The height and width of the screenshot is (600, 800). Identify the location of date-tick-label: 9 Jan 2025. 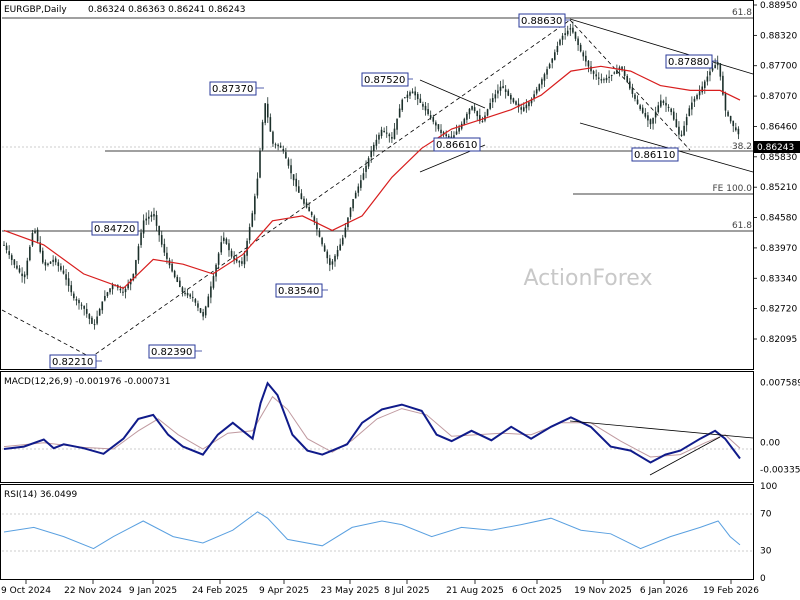
(153, 591).